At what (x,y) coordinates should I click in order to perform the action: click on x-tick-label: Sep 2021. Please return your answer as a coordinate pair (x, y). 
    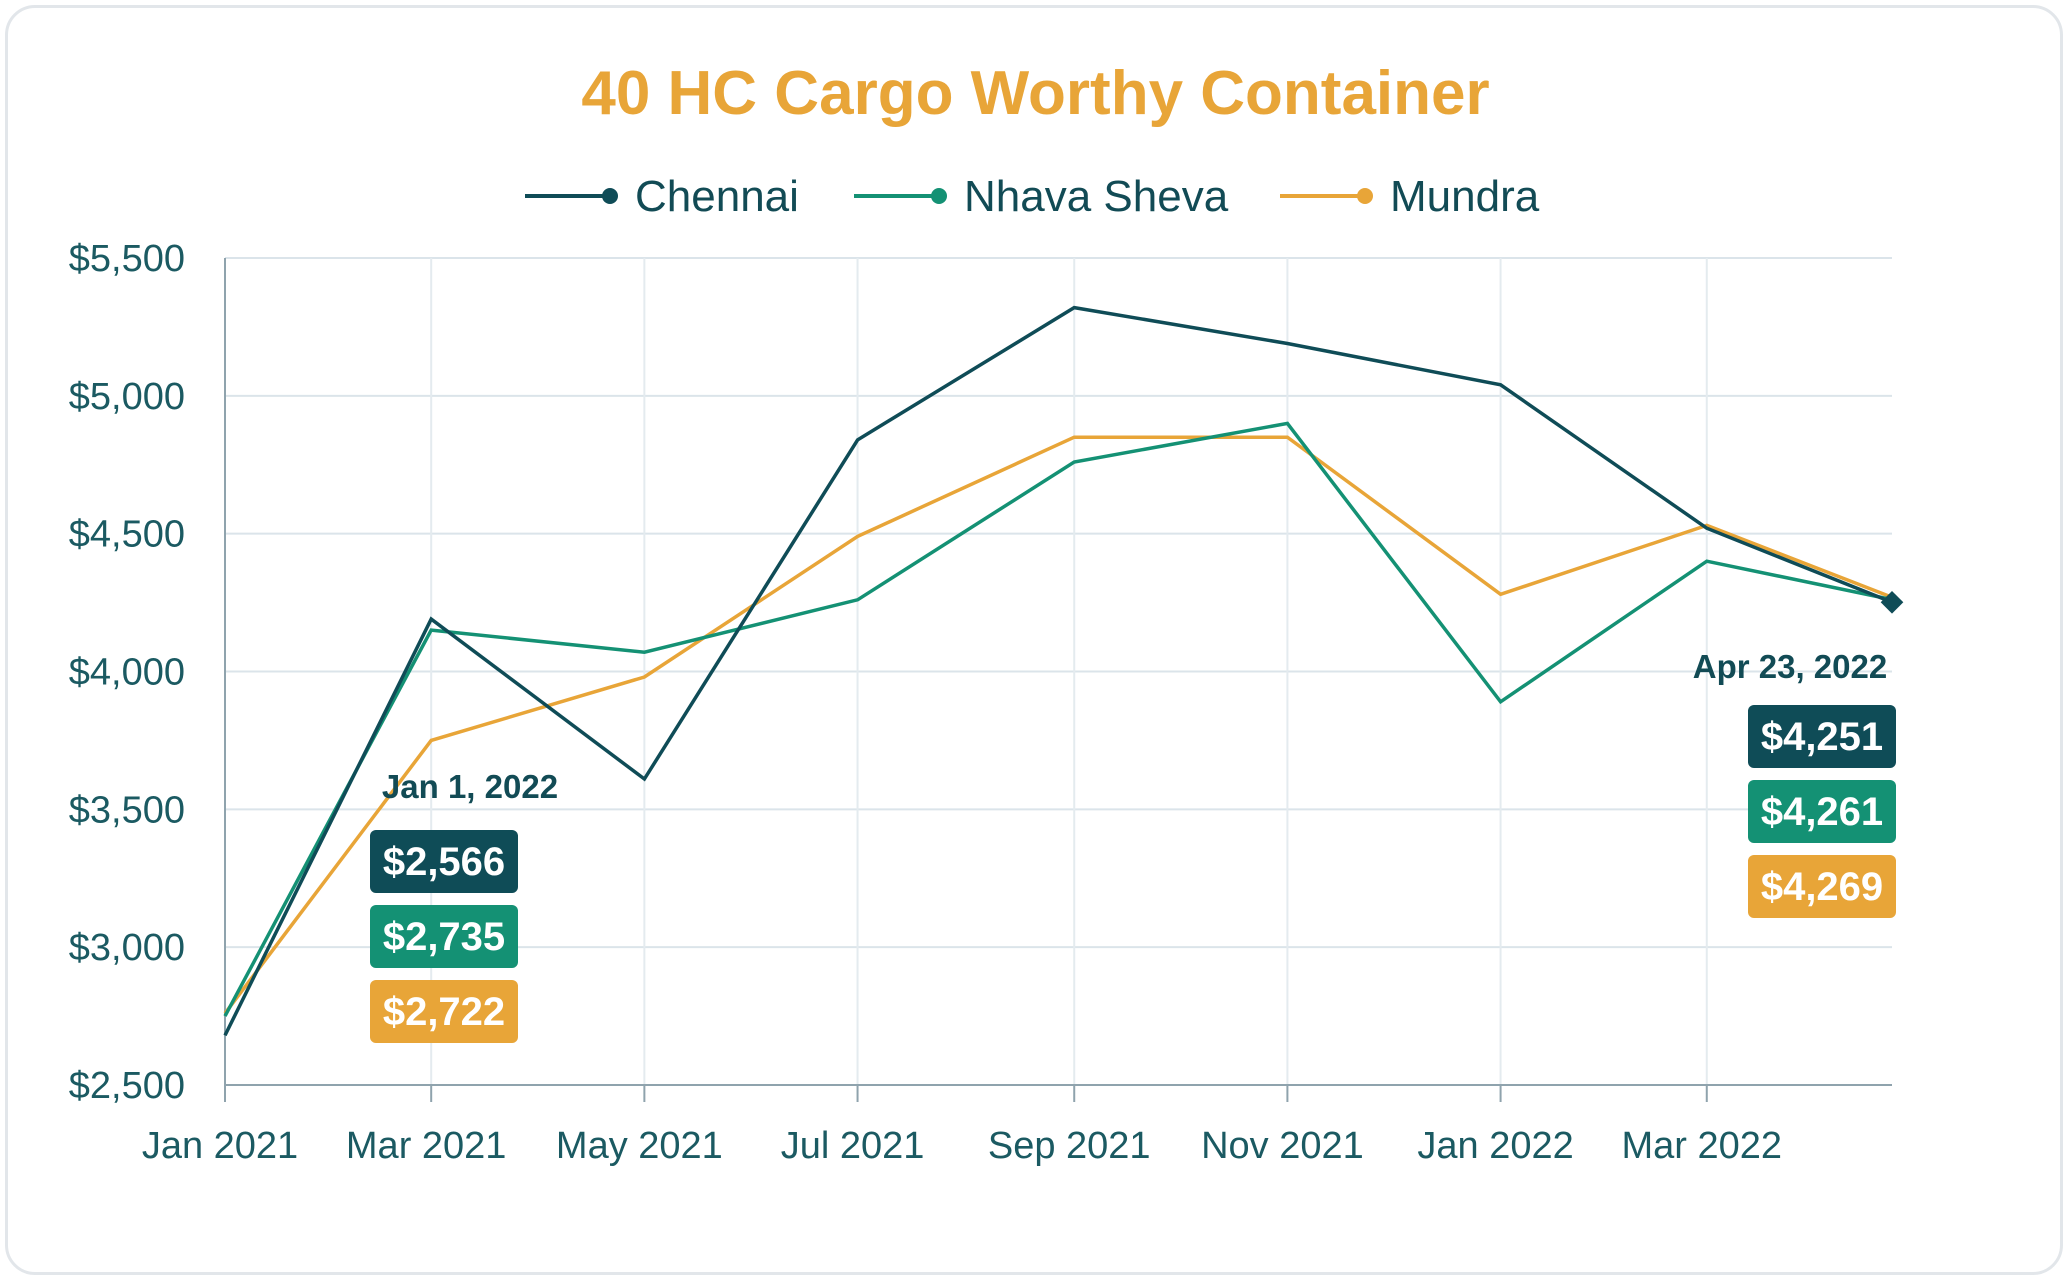
    Looking at the image, I should click on (1069, 1146).